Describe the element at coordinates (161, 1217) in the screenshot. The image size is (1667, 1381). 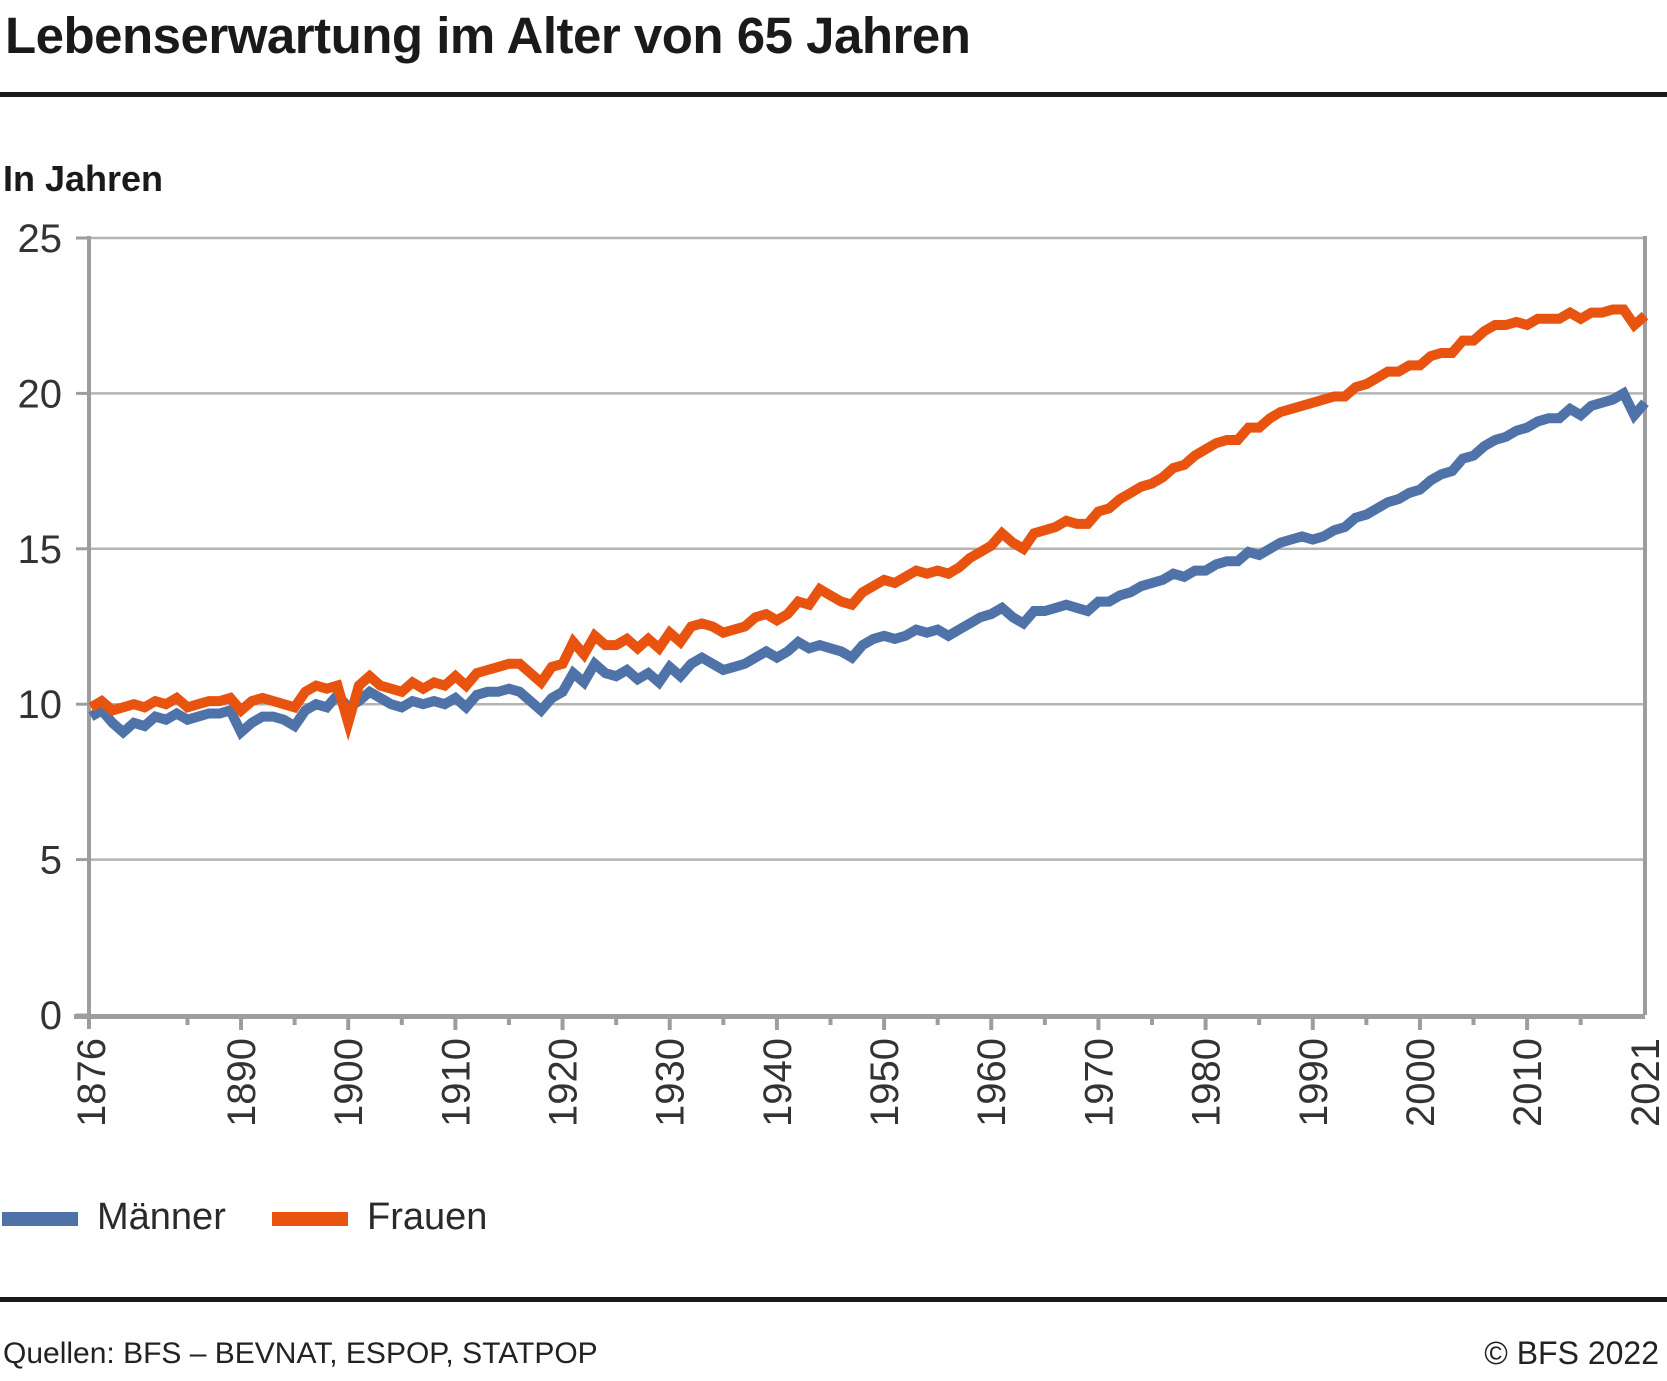
I see `legend-label-maenner: Männer` at that location.